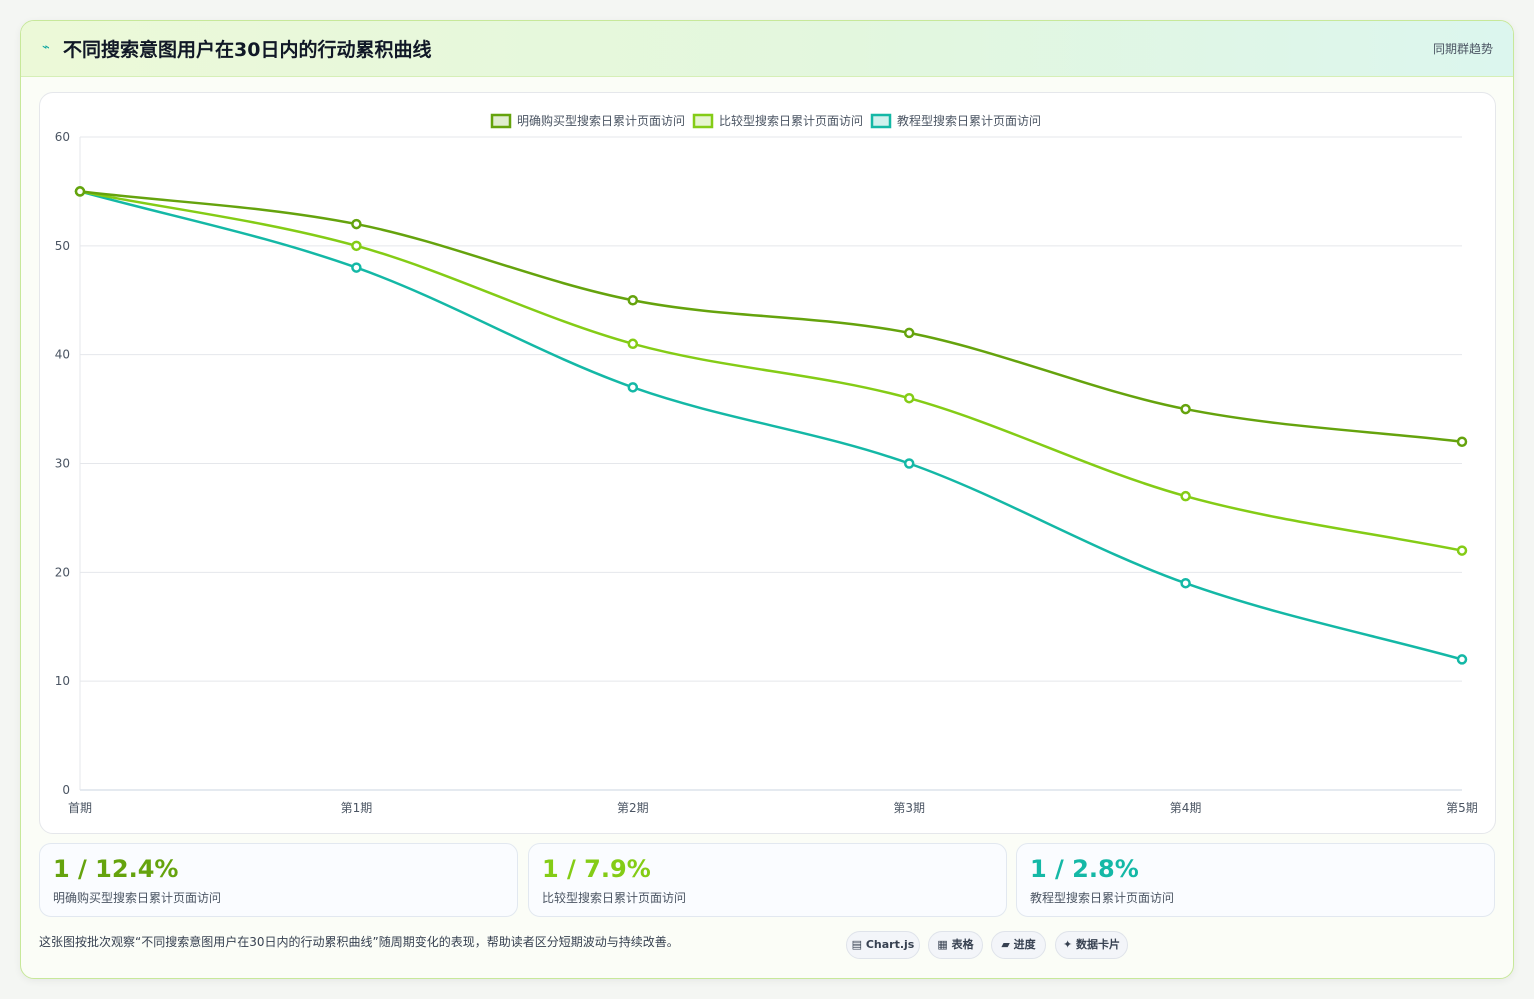 This screenshot has height=999, width=1534. I want to click on card-header: ⌁ 不同搜索意图用户在30日内的行动累积曲线 同期群趋势, so click(767, 49).